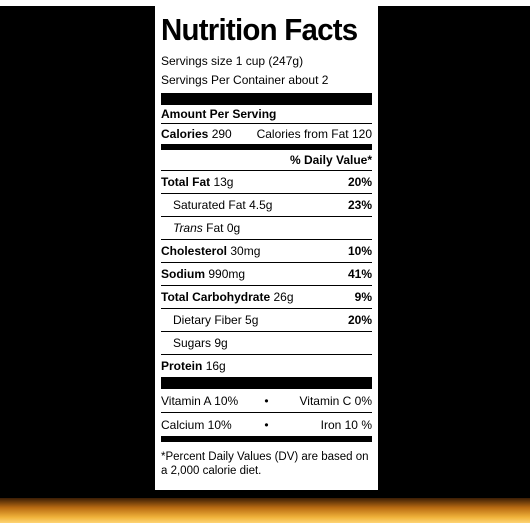 This screenshot has width=530, height=530. Describe the element at coordinates (183, 274) in the screenshot. I see `nutrient-label: Sodium` at that location.